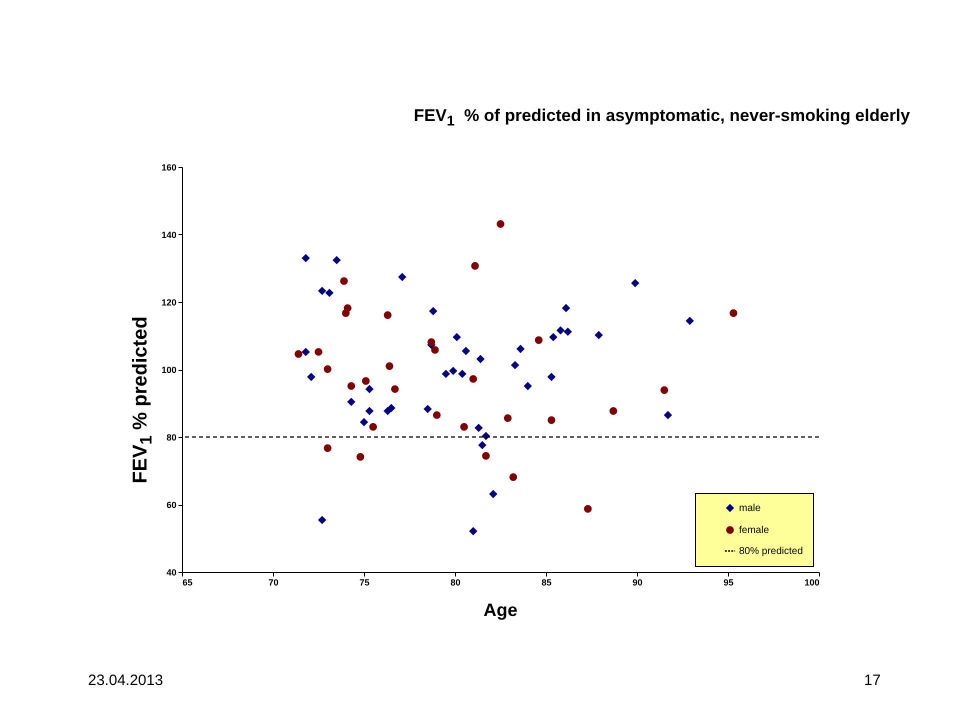 The image size is (953, 720). Describe the element at coordinates (364, 583) in the screenshot. I see `x-tick-label: 75` at that location.